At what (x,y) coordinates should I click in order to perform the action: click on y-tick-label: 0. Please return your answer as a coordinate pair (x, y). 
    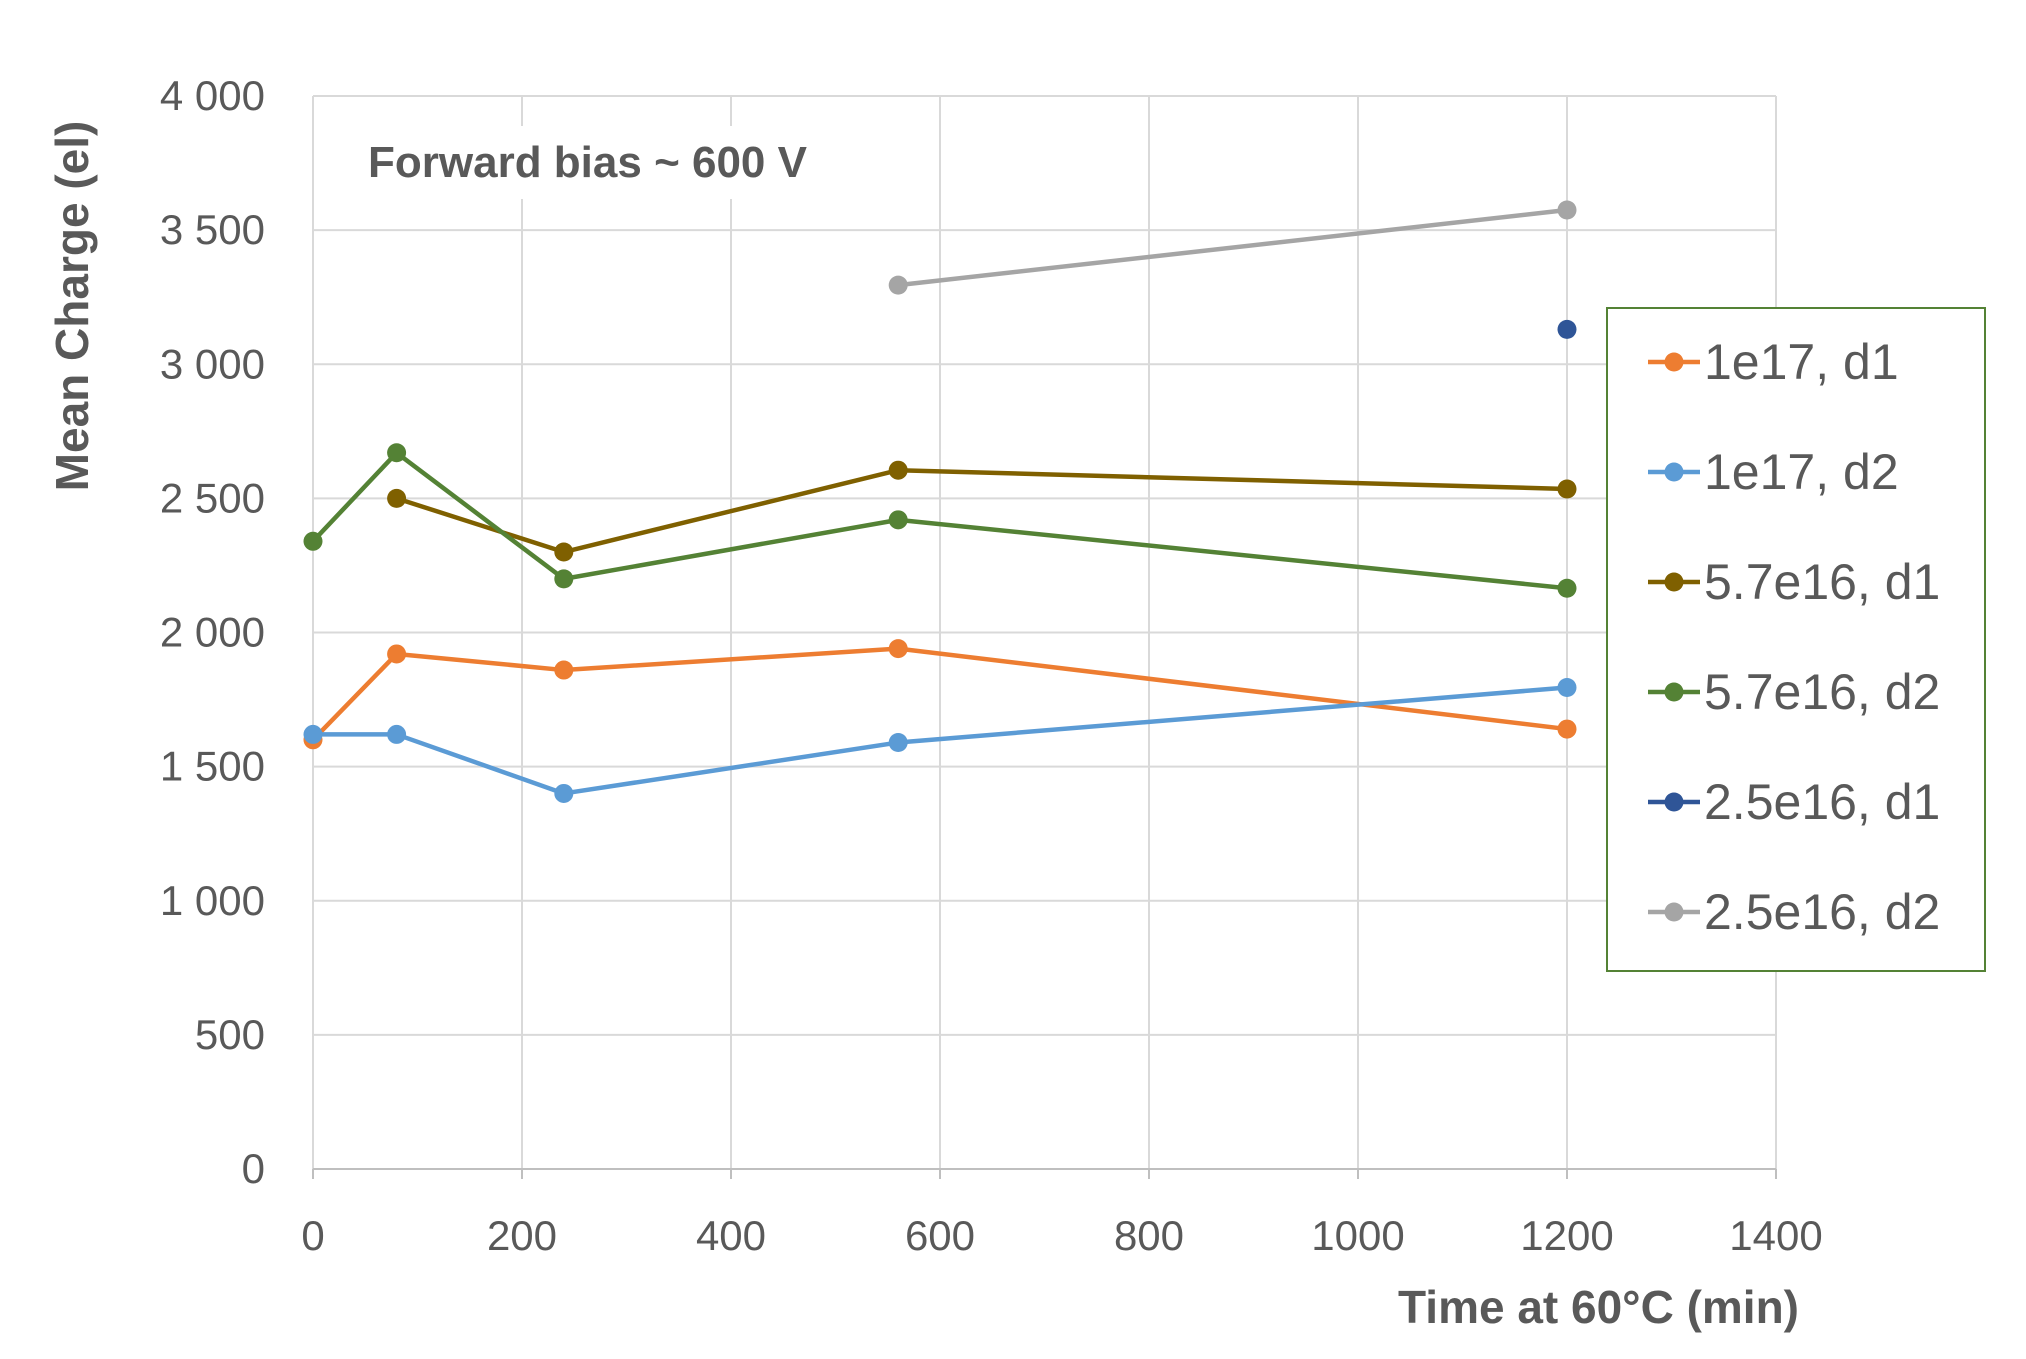
    Looking at the image, I should click on (253, 1168).